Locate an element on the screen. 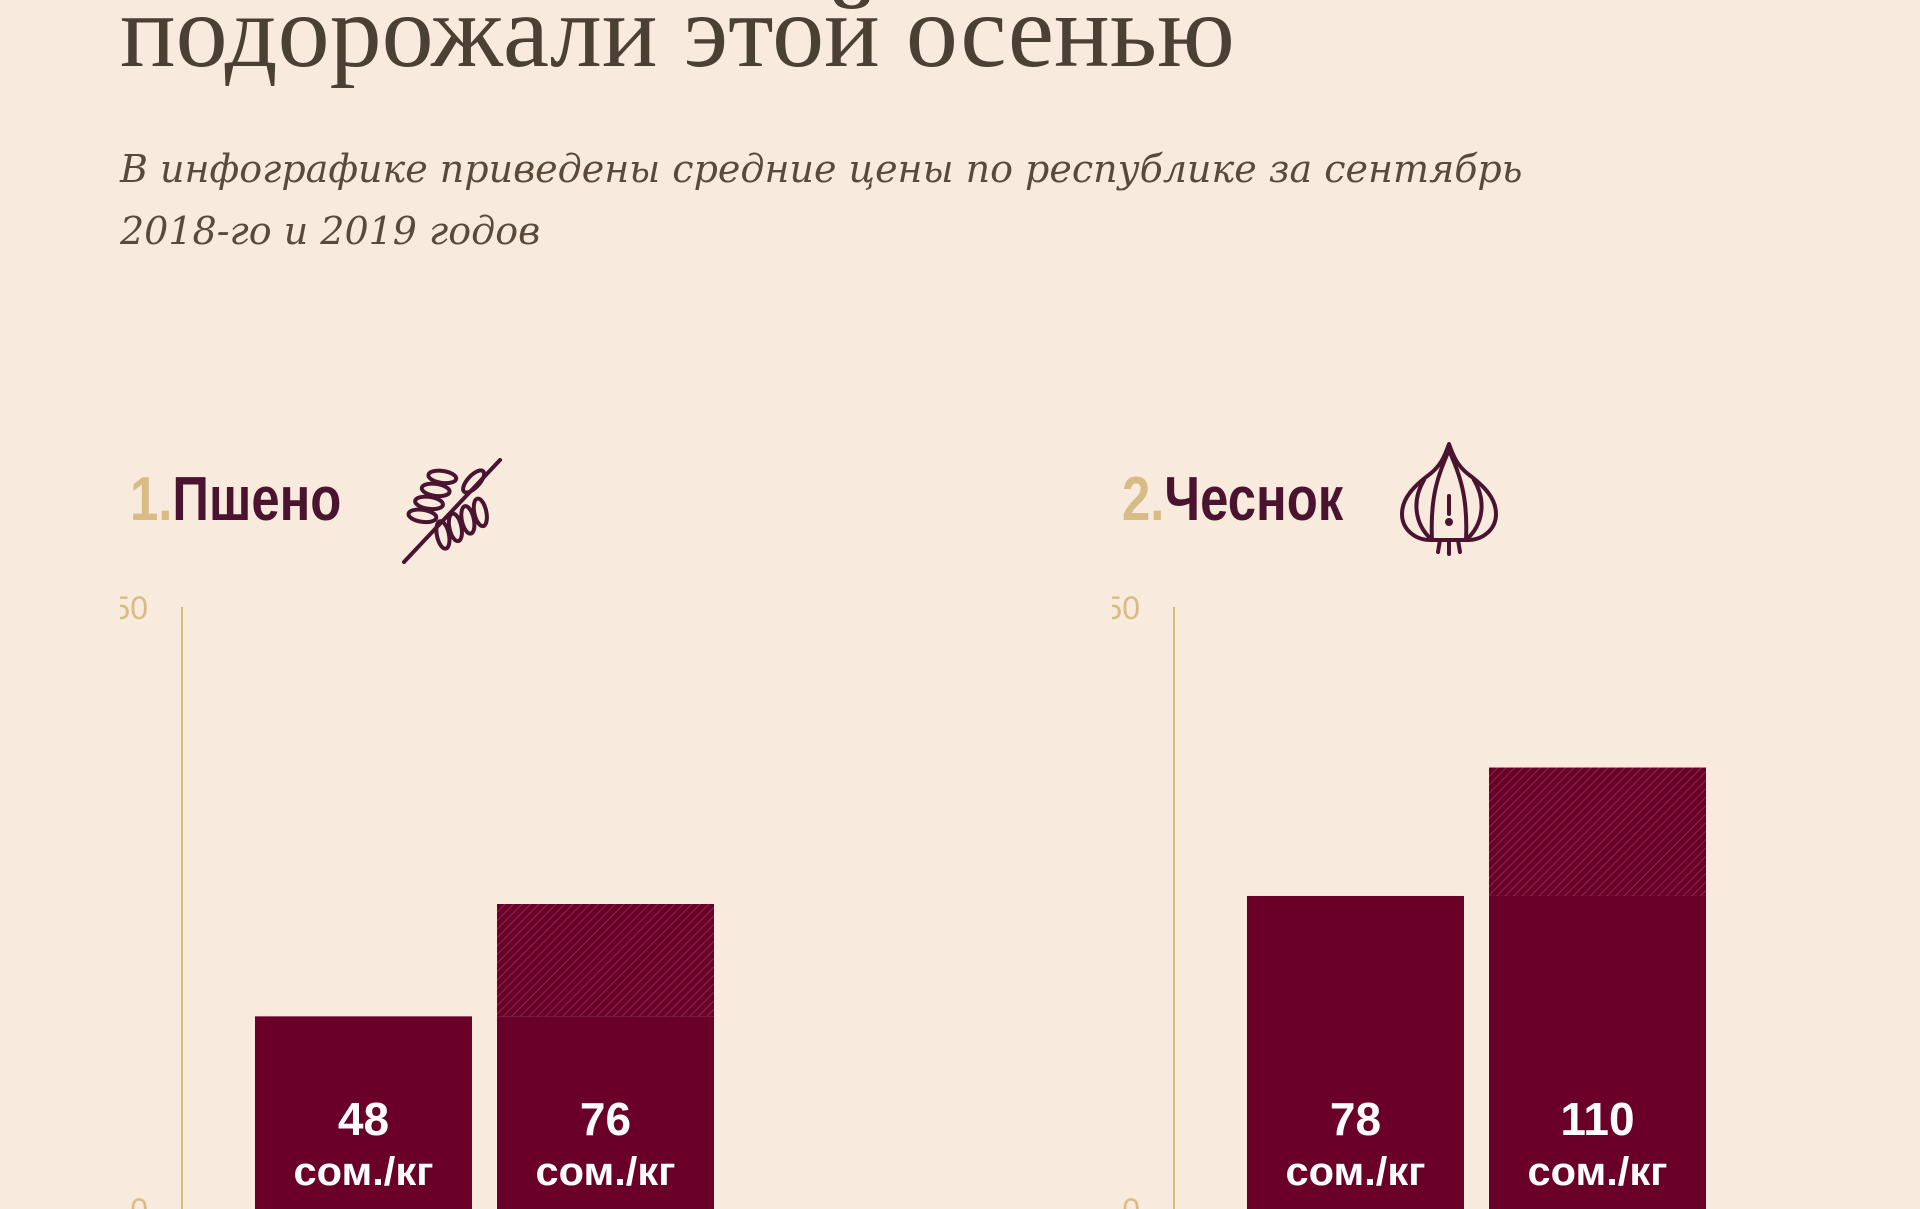 The width and height of the screenshot is (1920, 1209). panel-name: Чеснок is located at coordinates (1254, 499).